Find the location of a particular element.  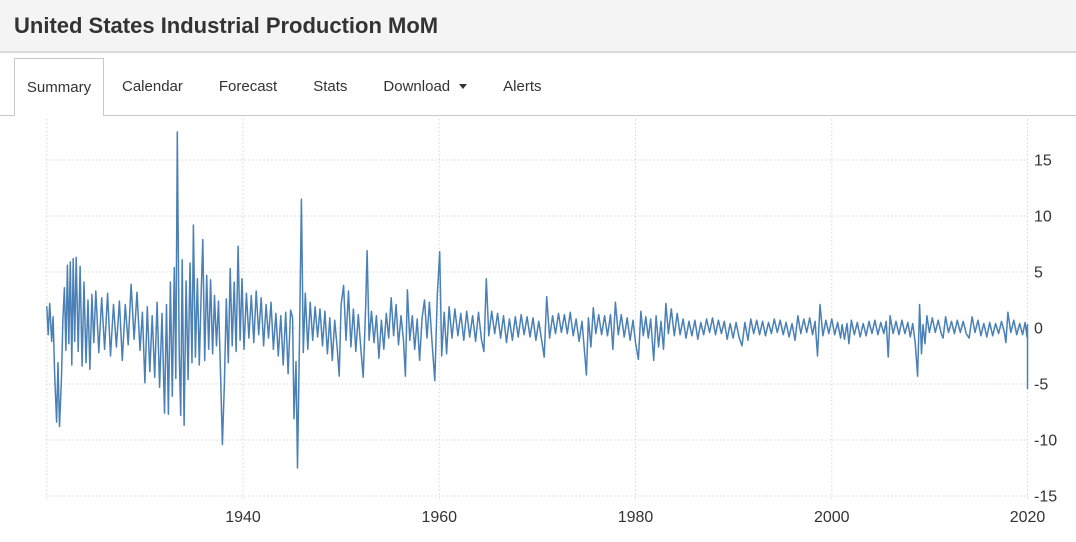

tab-forecast: Forecast is located at coordinates (248, 86).